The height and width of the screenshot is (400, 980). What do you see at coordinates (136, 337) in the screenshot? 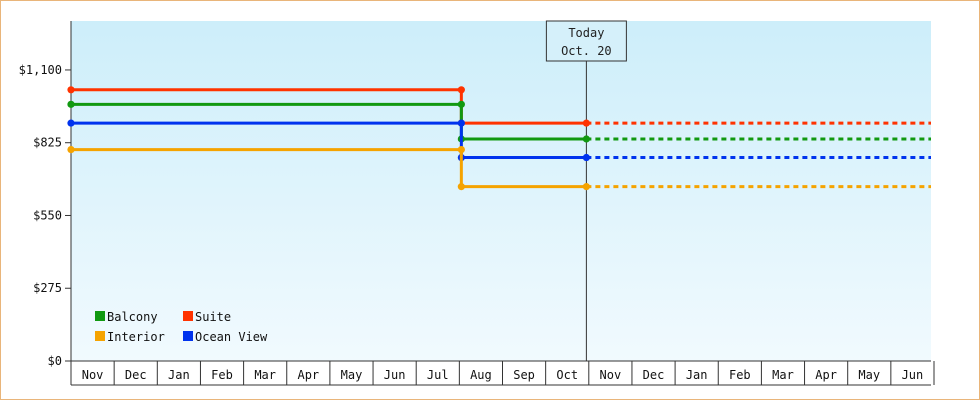
I see `legend-label: Interior` at bounding box center [136, 337].